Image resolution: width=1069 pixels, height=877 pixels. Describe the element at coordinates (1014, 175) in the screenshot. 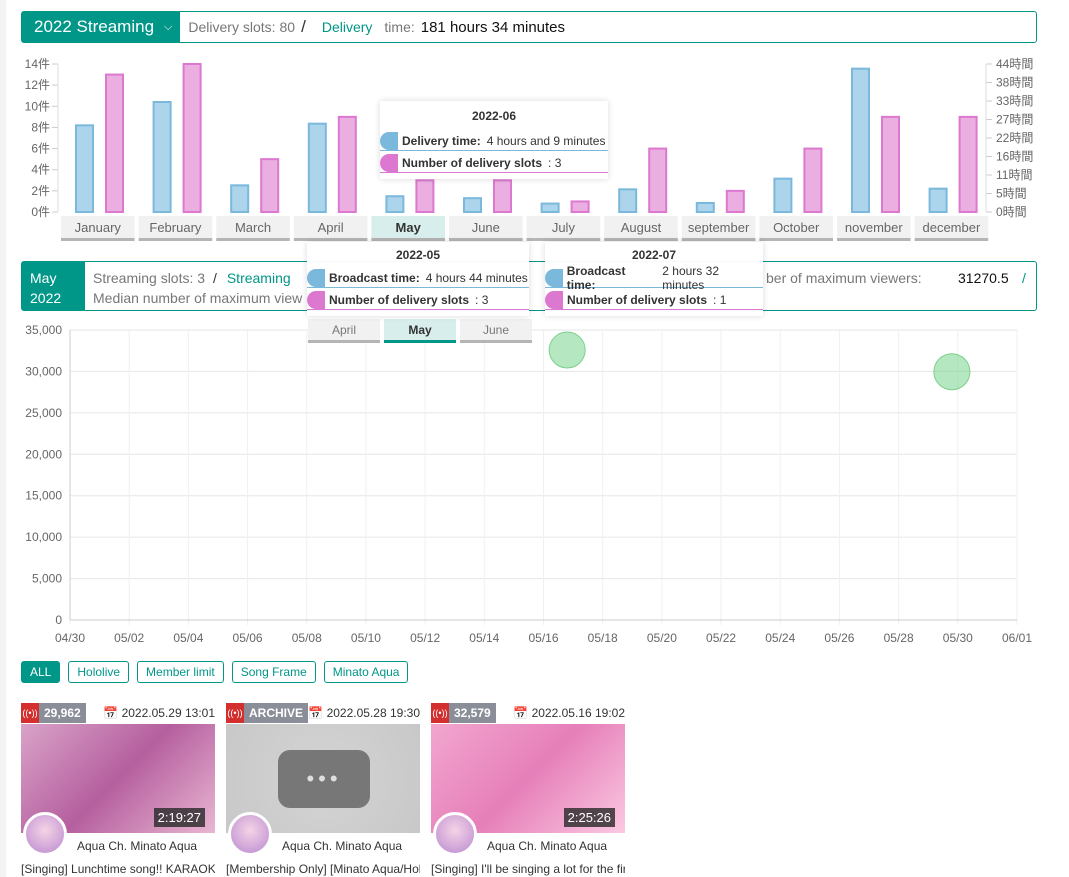

I see `right-tick-label: 11時間` at that location.